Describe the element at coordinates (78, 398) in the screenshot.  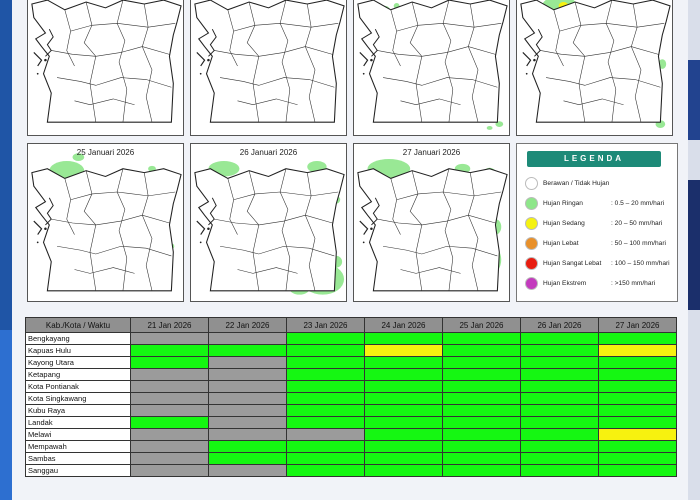
I see `region-name-cell: Kota Singkawang` at that location.